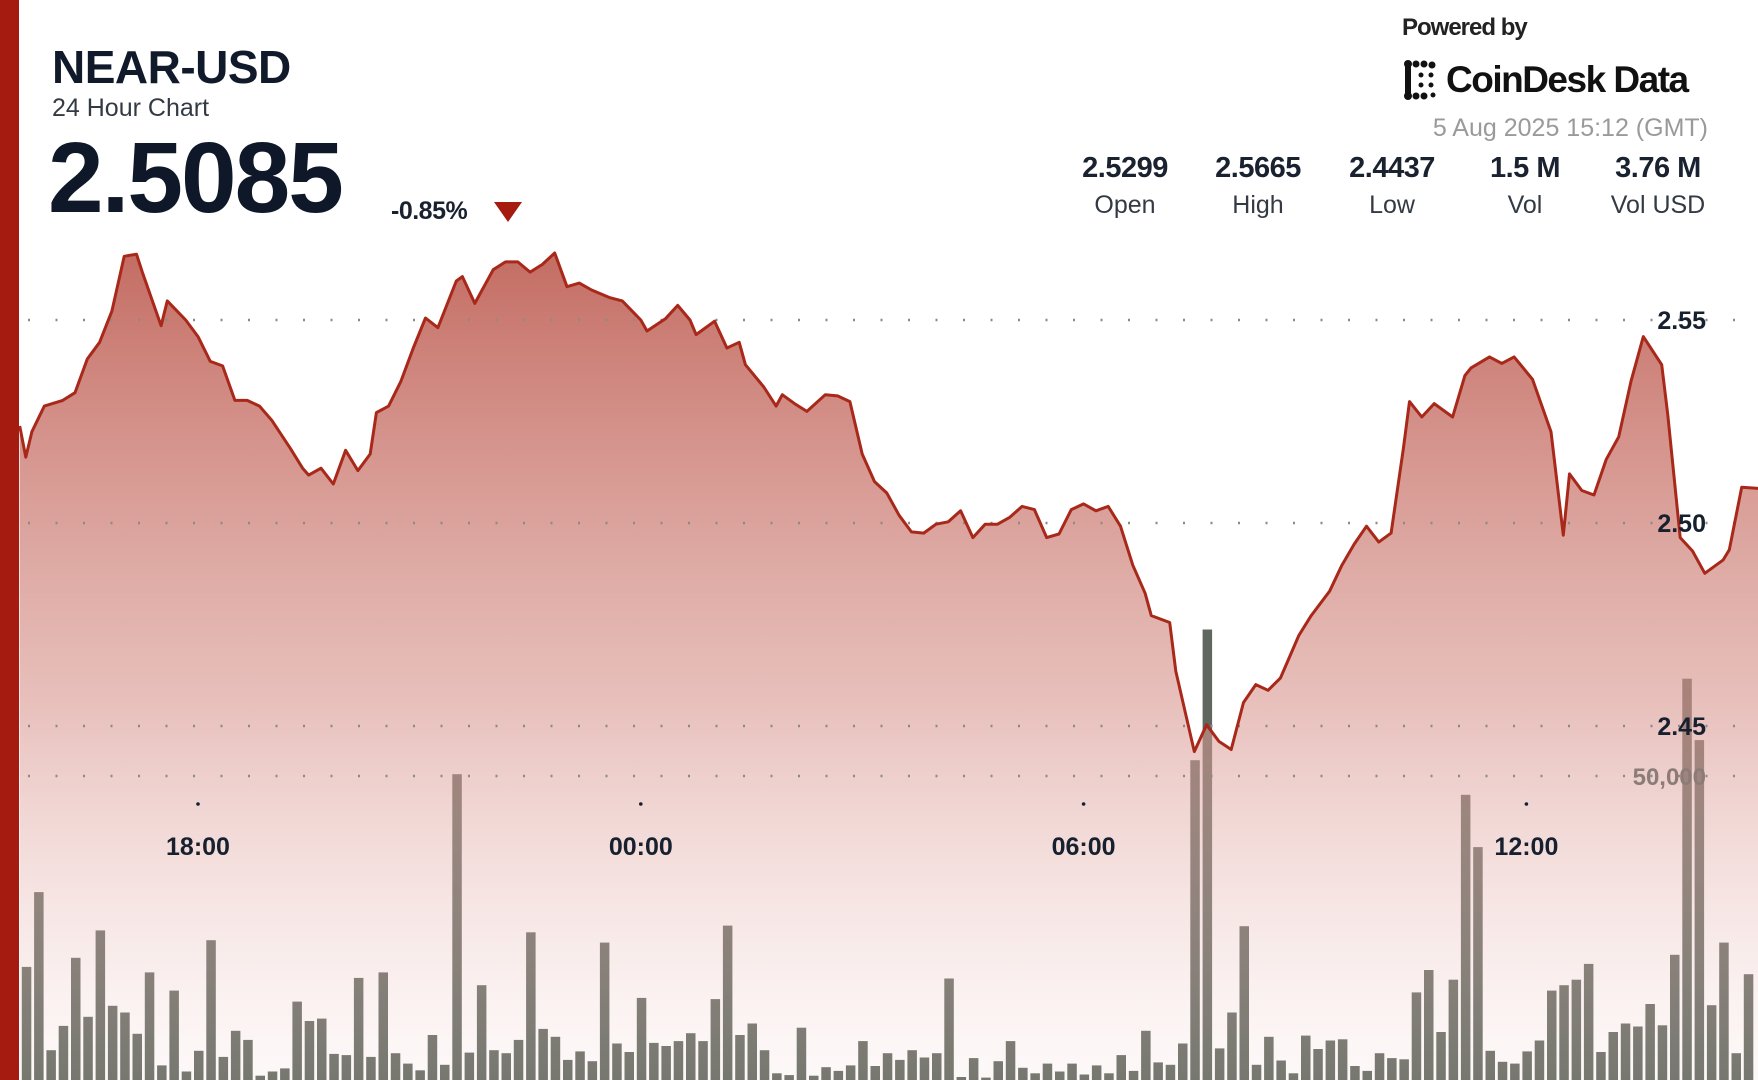 This screenshot has height=1080, width=1758. What do you see at coordinates (429, 211) in the screenshot?
I see `price-change: -0.85%` at bounding box center [429, 211].